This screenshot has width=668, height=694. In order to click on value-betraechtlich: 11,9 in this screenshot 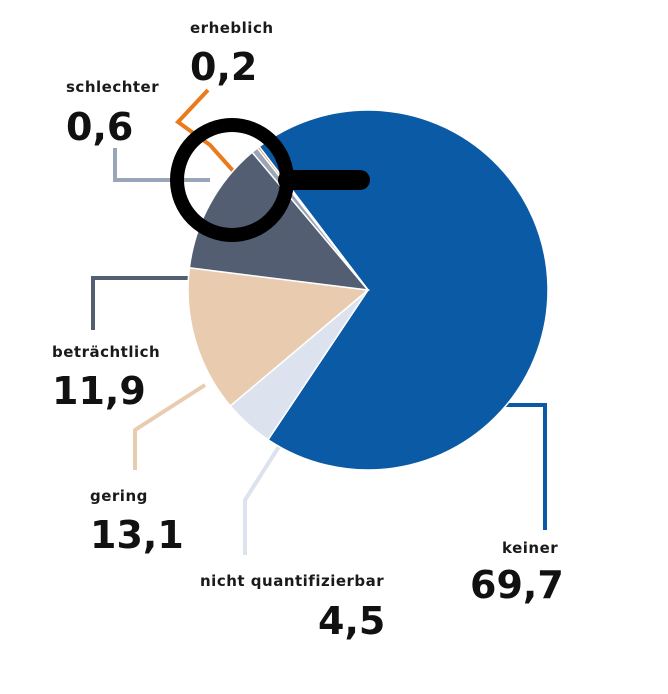, I will do `click(99, 391)`.